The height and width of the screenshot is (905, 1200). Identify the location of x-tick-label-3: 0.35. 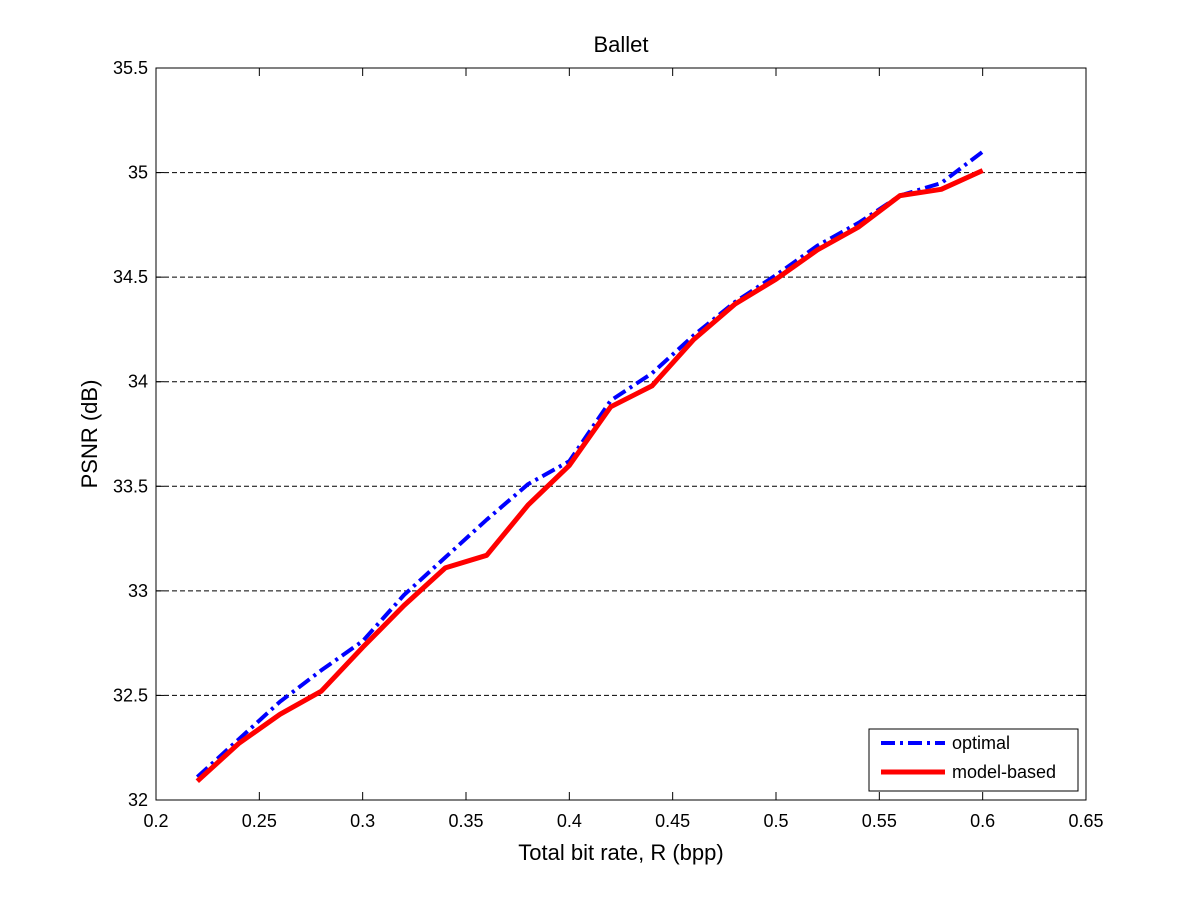
(465, 821).